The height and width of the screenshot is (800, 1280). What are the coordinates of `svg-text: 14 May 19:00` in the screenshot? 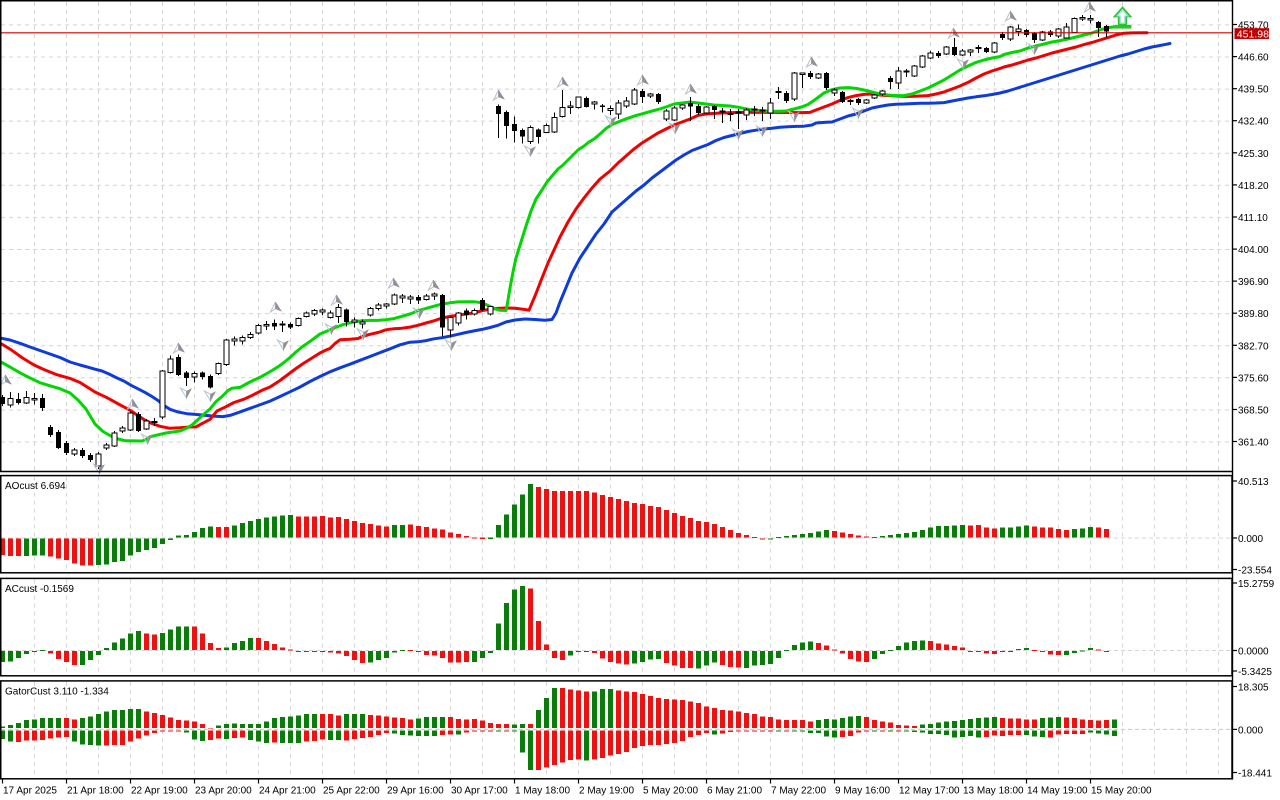 It's located at (1057, 791).